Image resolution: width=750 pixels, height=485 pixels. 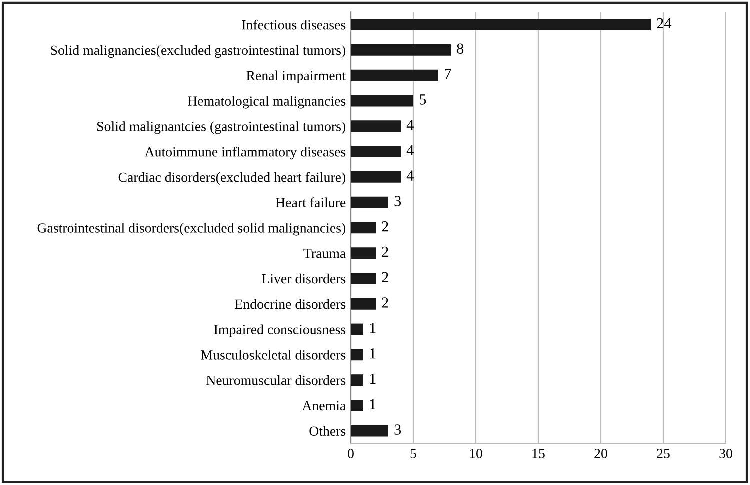 What do you see at coordinates (476, 453) in the screenshot?
I see `x-tick-label: 10` at bounding box center [476, 453].